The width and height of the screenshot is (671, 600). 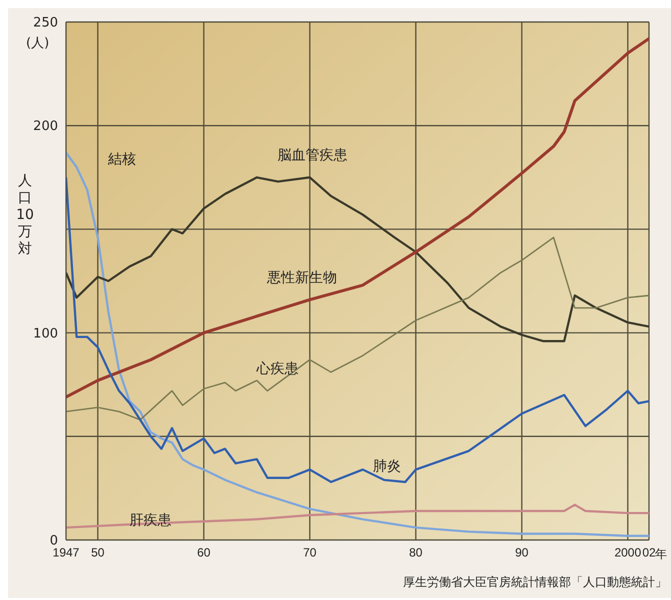 What do you see at coordinates (38, 43) in the screenshot?
I see `text: (人)` at bounding box center [38, 43].